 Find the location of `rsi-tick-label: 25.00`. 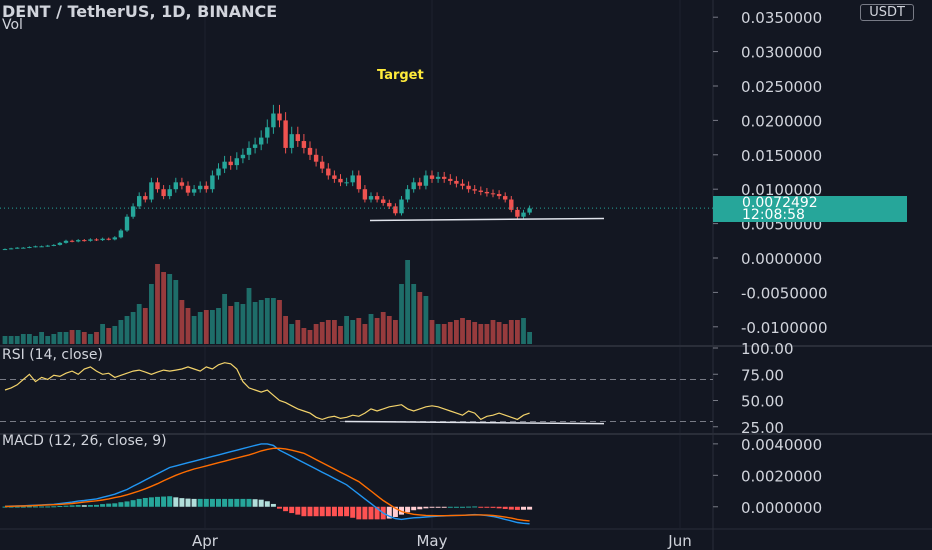

rsi-tick-label: 25.00 is located at coordinates (762, 428).